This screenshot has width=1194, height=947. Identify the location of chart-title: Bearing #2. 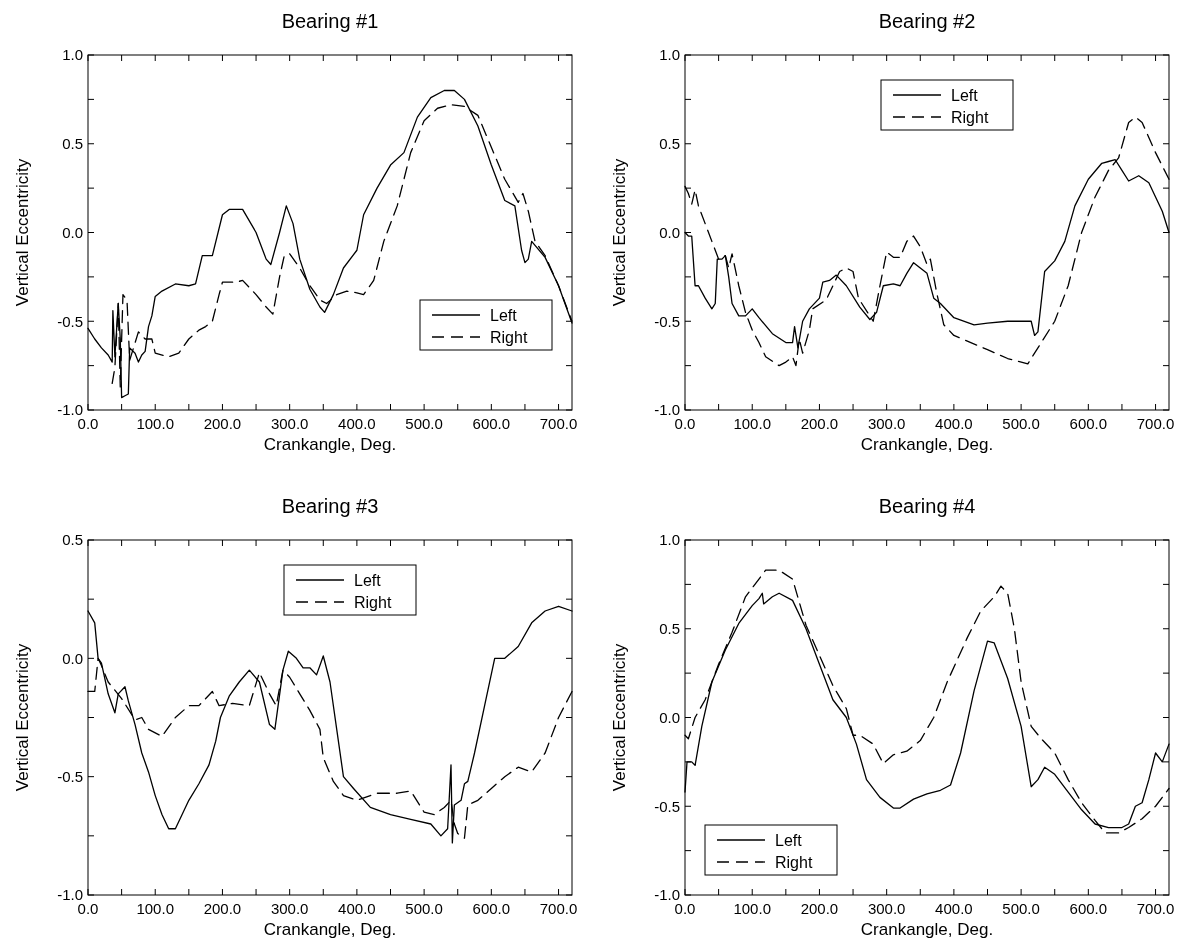
(927, 21).